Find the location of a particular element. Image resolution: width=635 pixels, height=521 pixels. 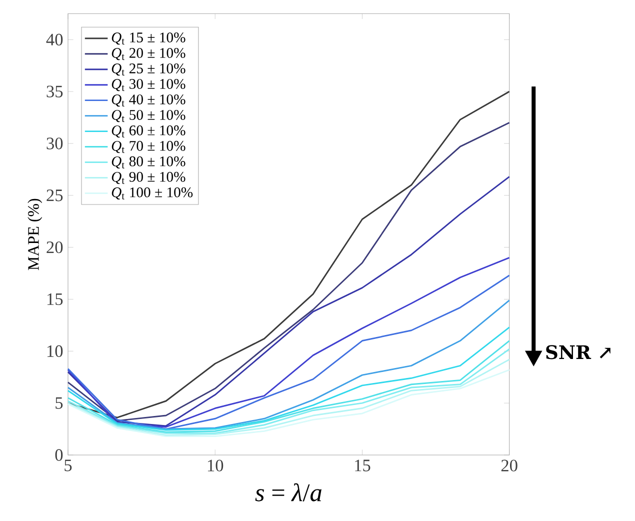

legend-label: Q$_{t}$ 60 ± 10% is located at coordinates (149, 131).